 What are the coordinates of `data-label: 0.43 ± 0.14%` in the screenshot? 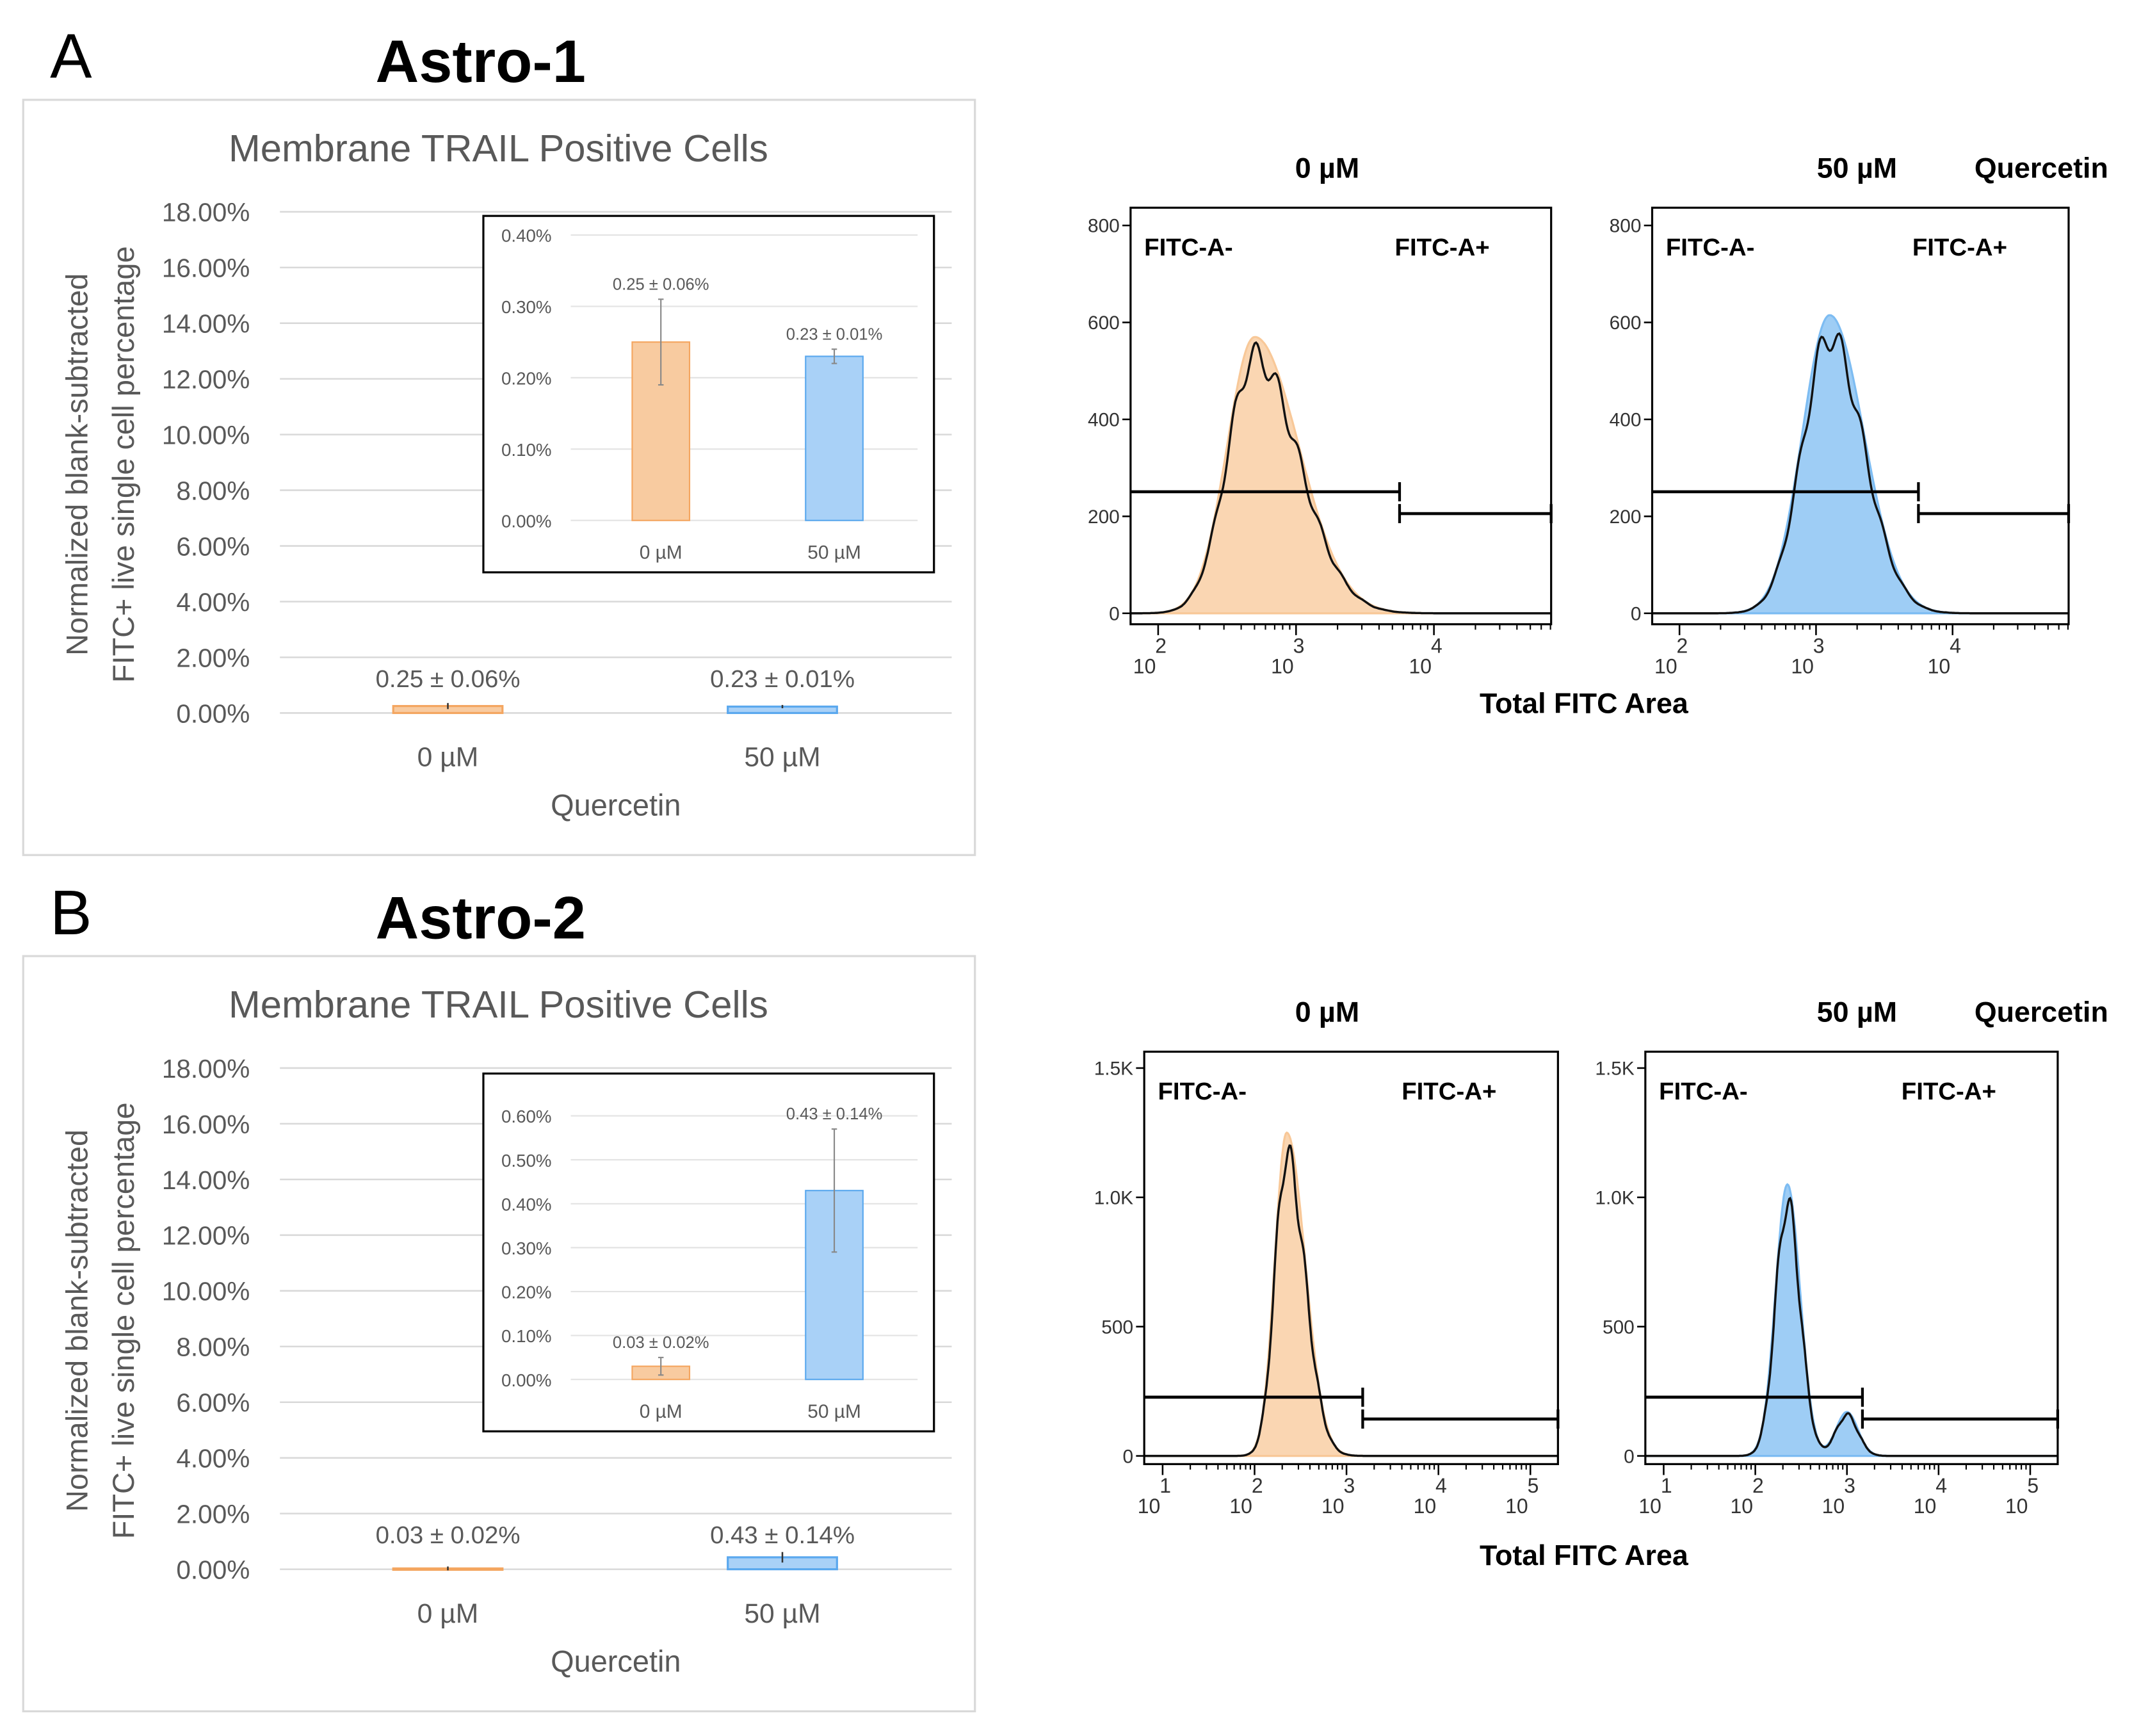 It's located at (782, 1535).